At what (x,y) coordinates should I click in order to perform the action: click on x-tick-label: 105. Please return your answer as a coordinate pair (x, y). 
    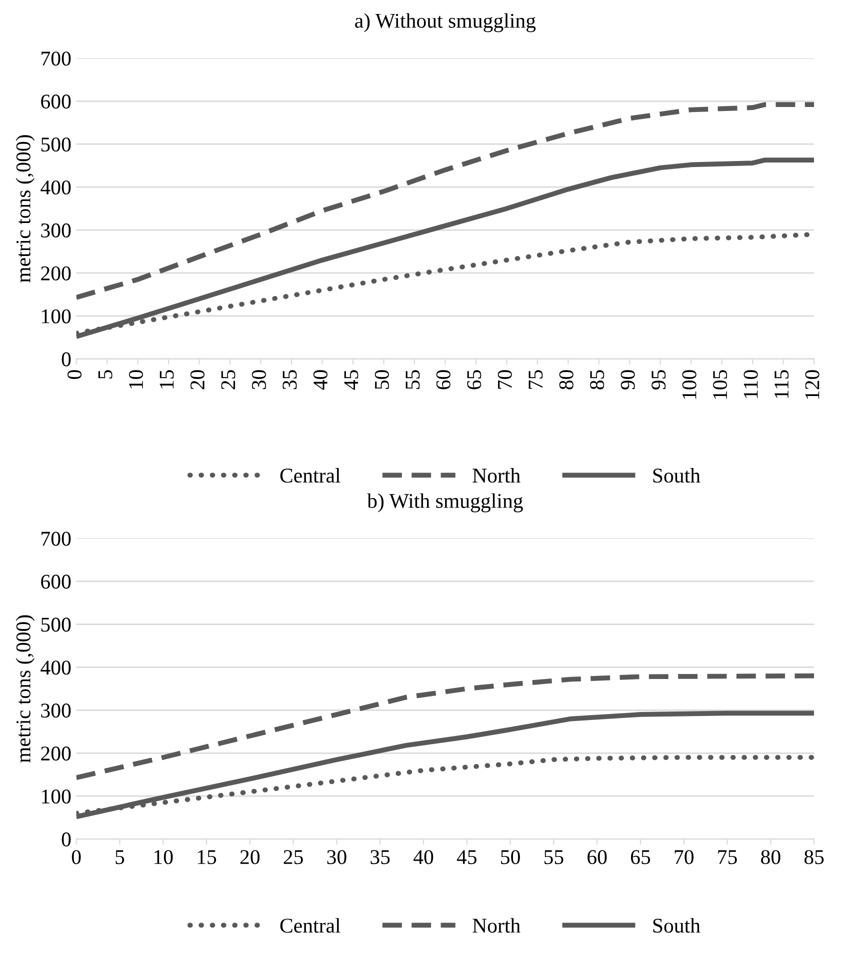
    Looking at the image, I should click on (720, 384).